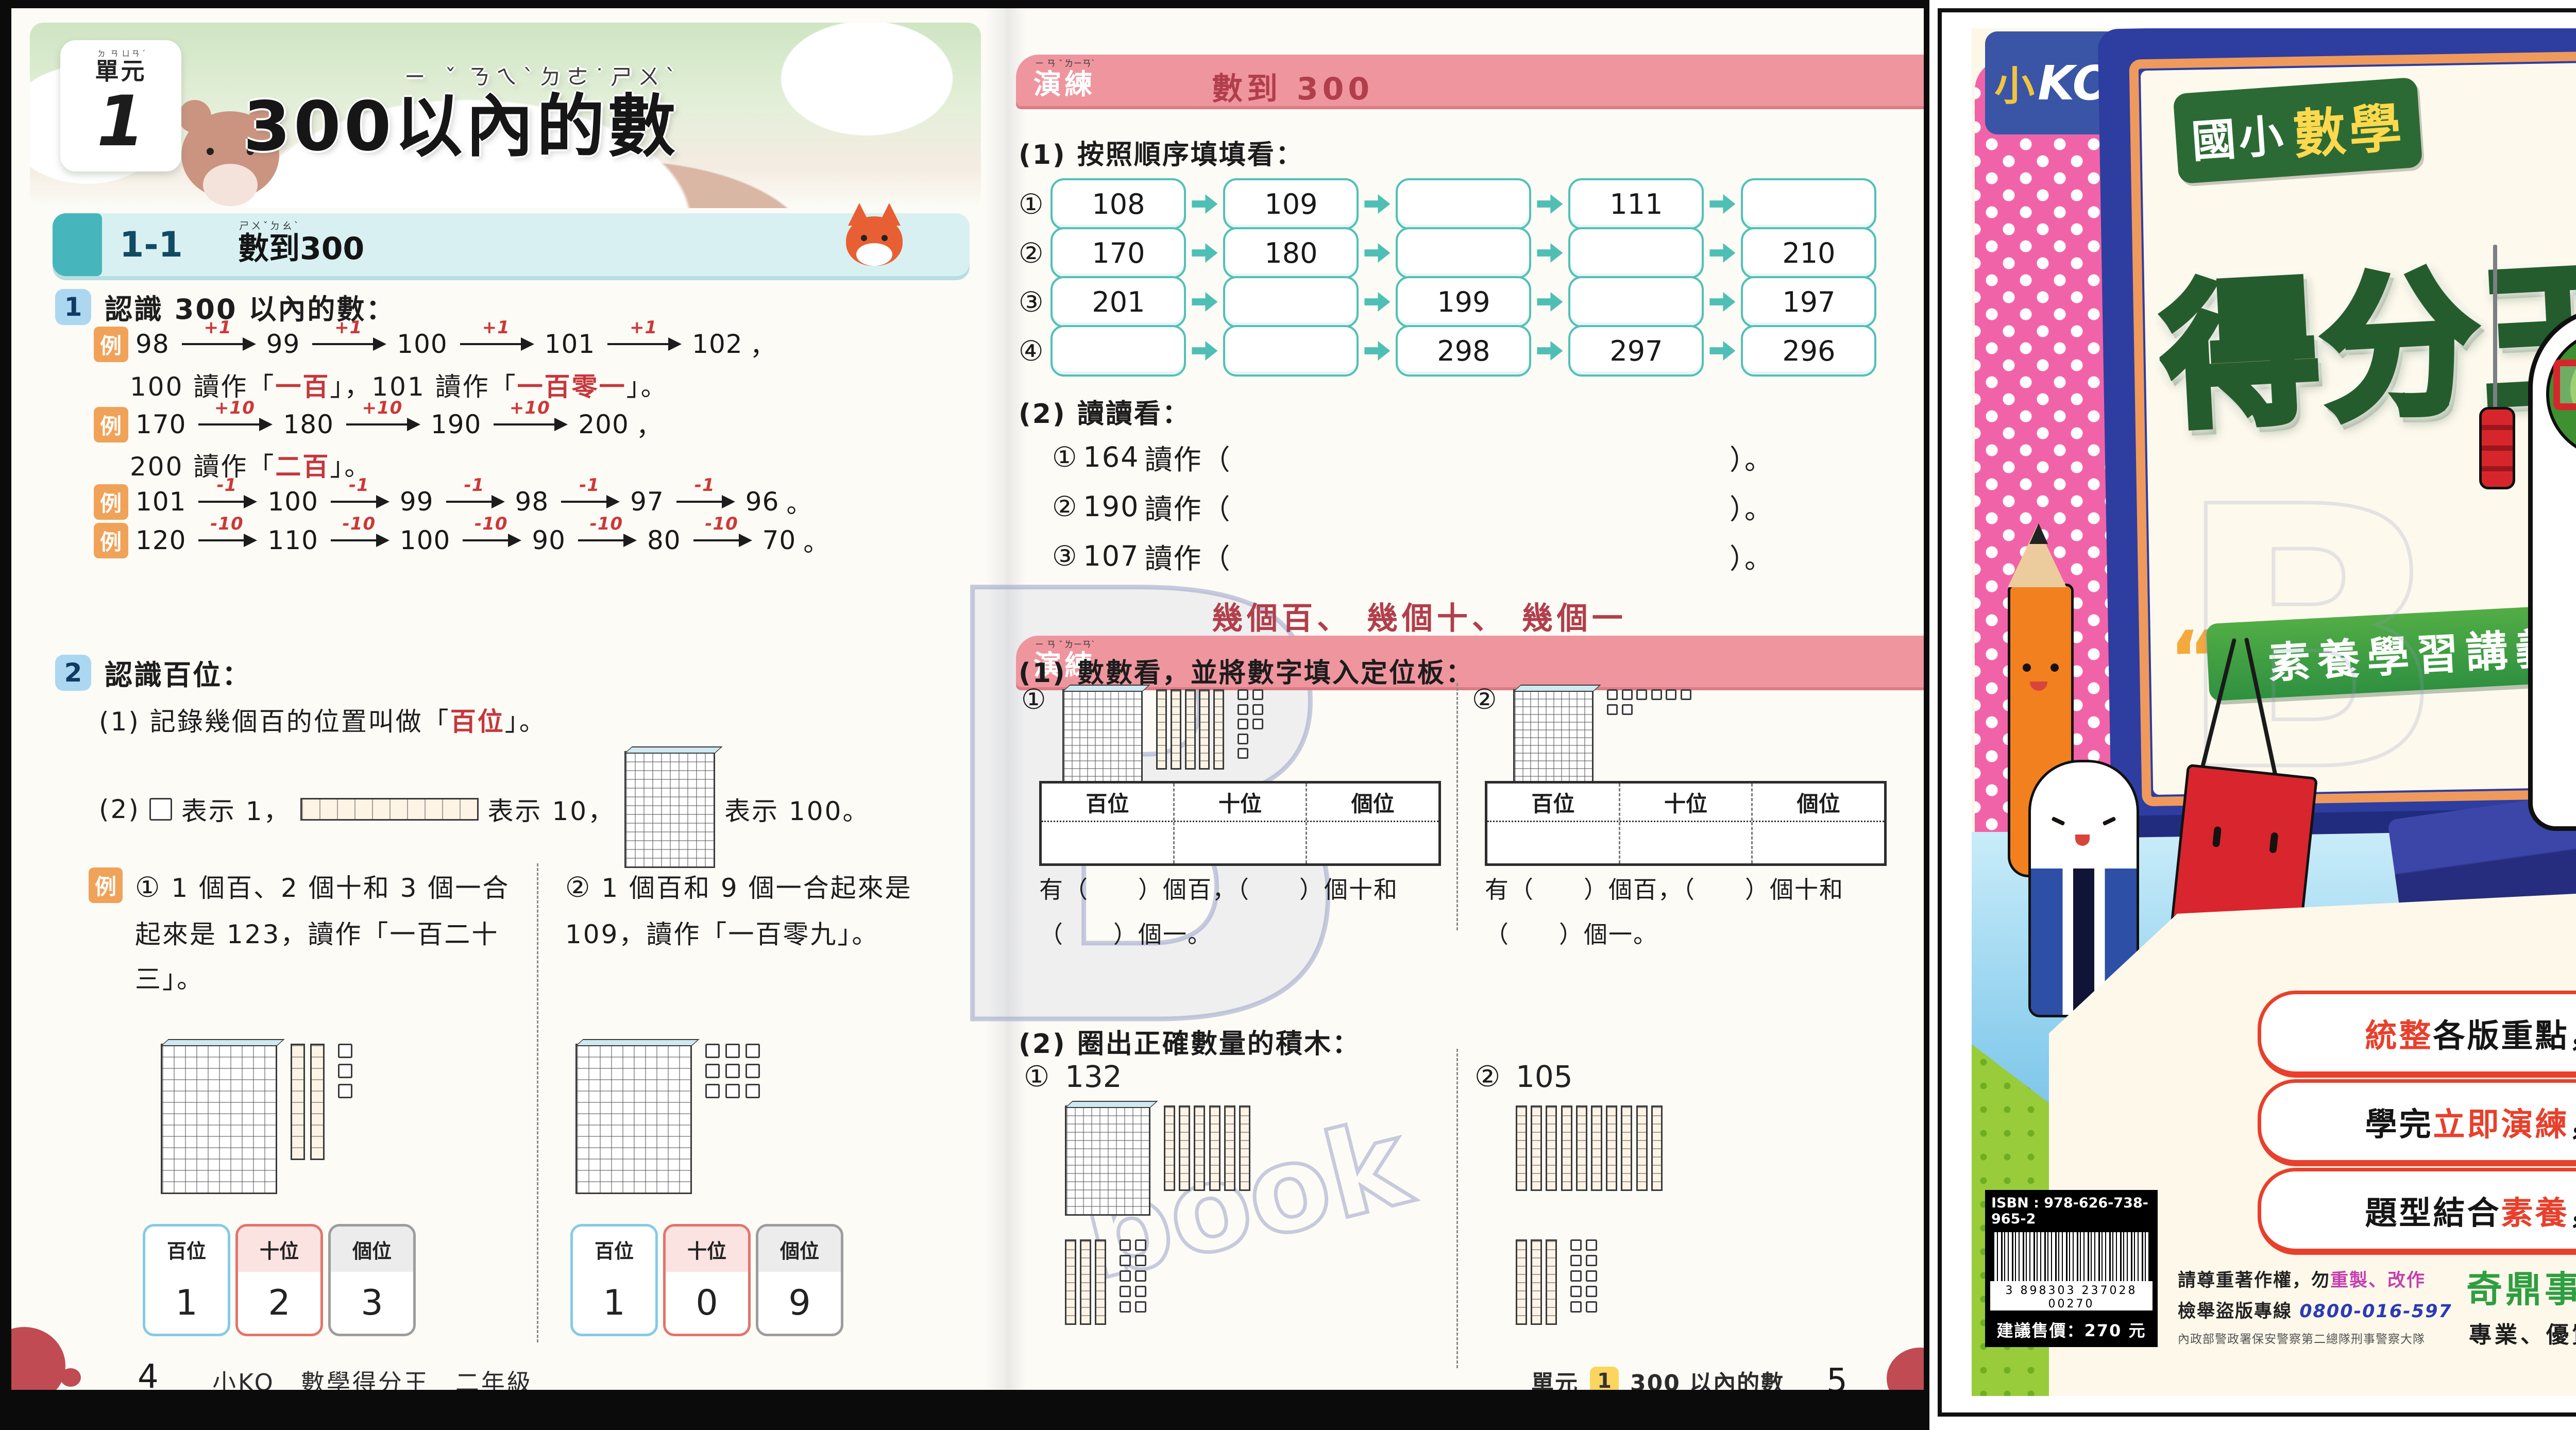  What do you see at coordinates (1602, 741) in the screenshot?
I see `blocks-count-b` at bounding box center [1602, 741].